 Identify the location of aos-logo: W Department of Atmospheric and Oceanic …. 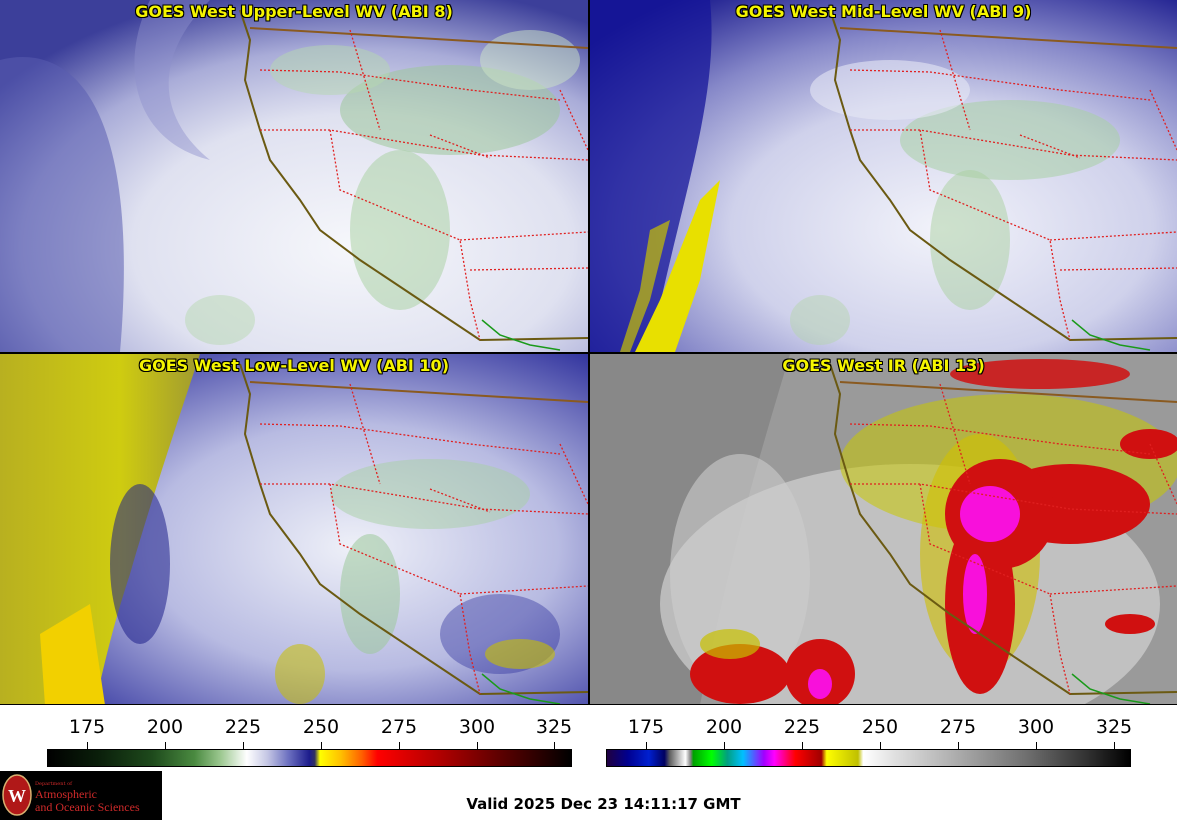
(81, 795).